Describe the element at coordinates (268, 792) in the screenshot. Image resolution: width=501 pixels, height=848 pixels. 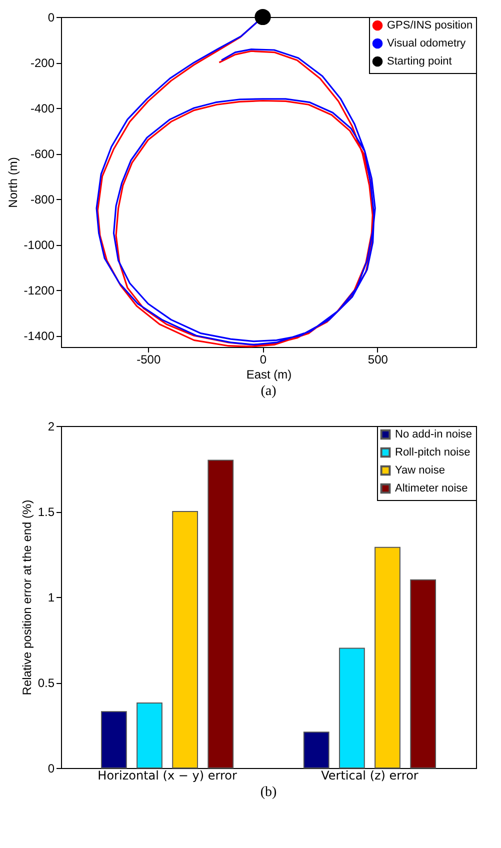
I see `text: (b)` at that location.